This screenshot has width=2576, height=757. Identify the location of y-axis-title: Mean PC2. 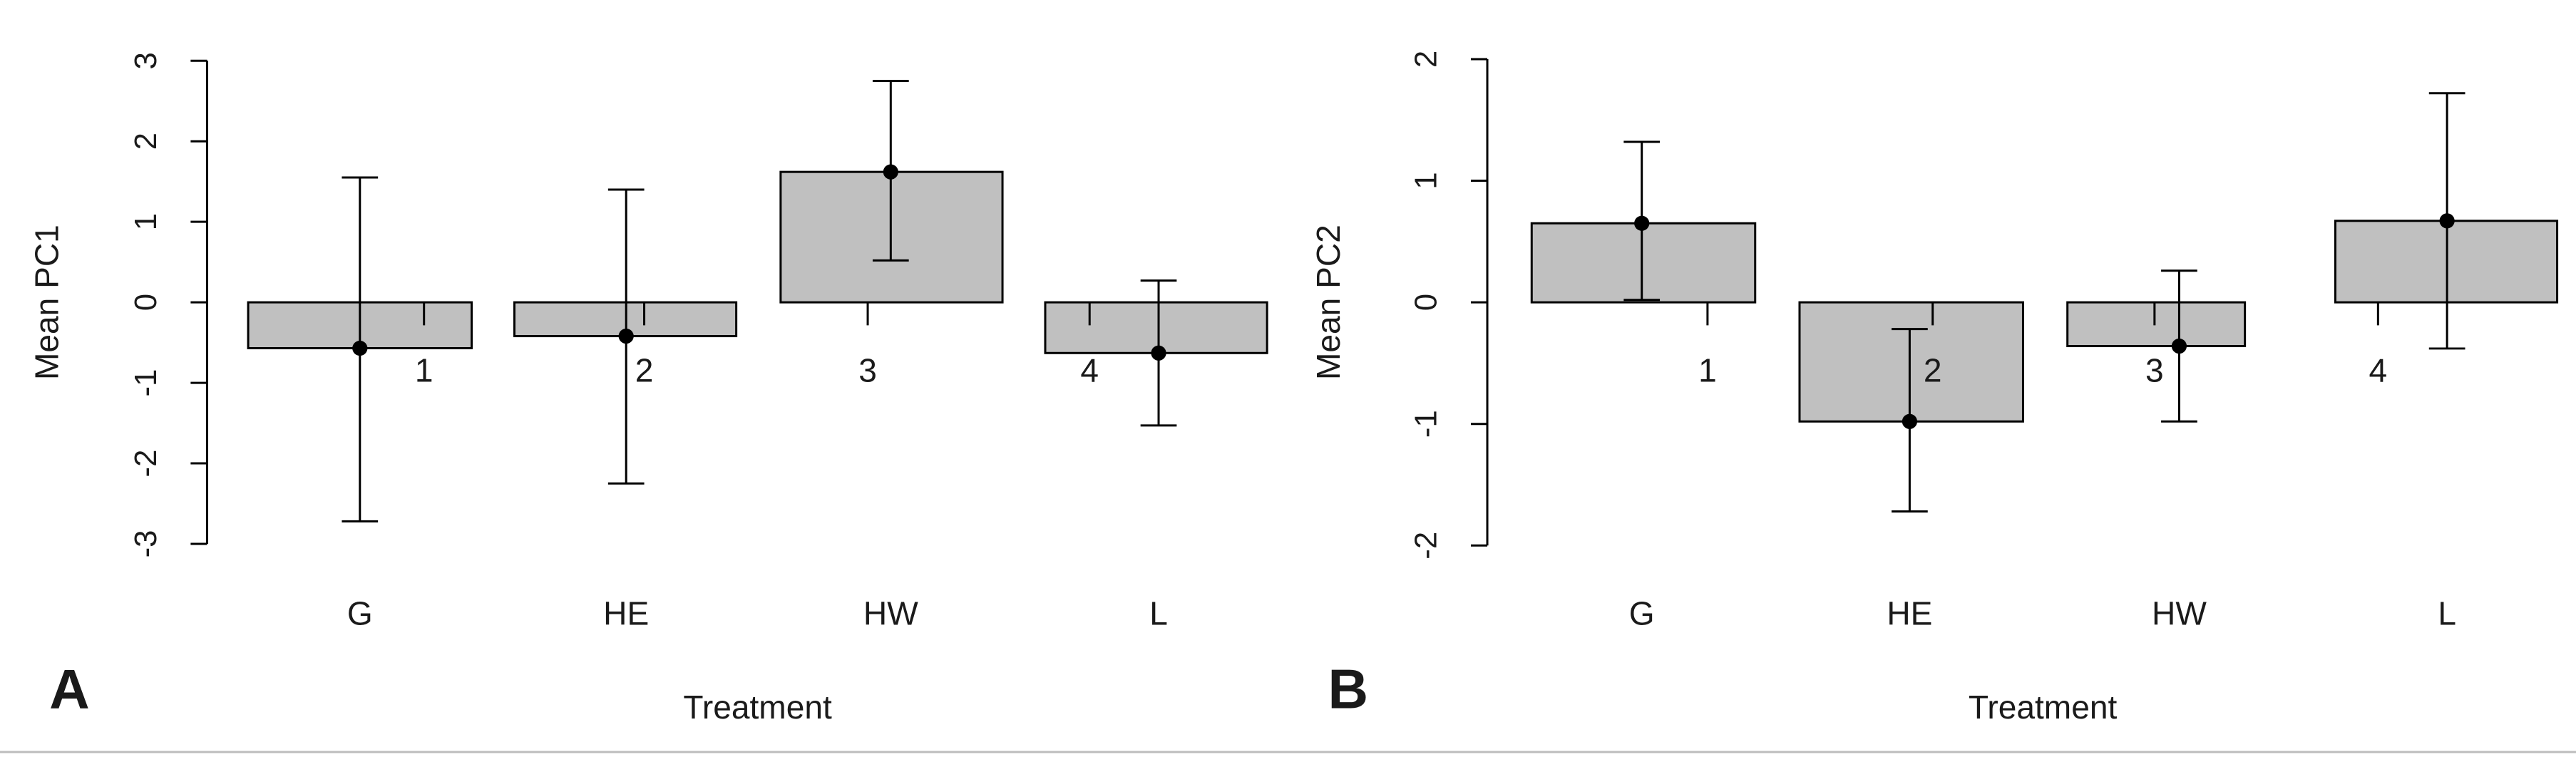
(1328, 302).